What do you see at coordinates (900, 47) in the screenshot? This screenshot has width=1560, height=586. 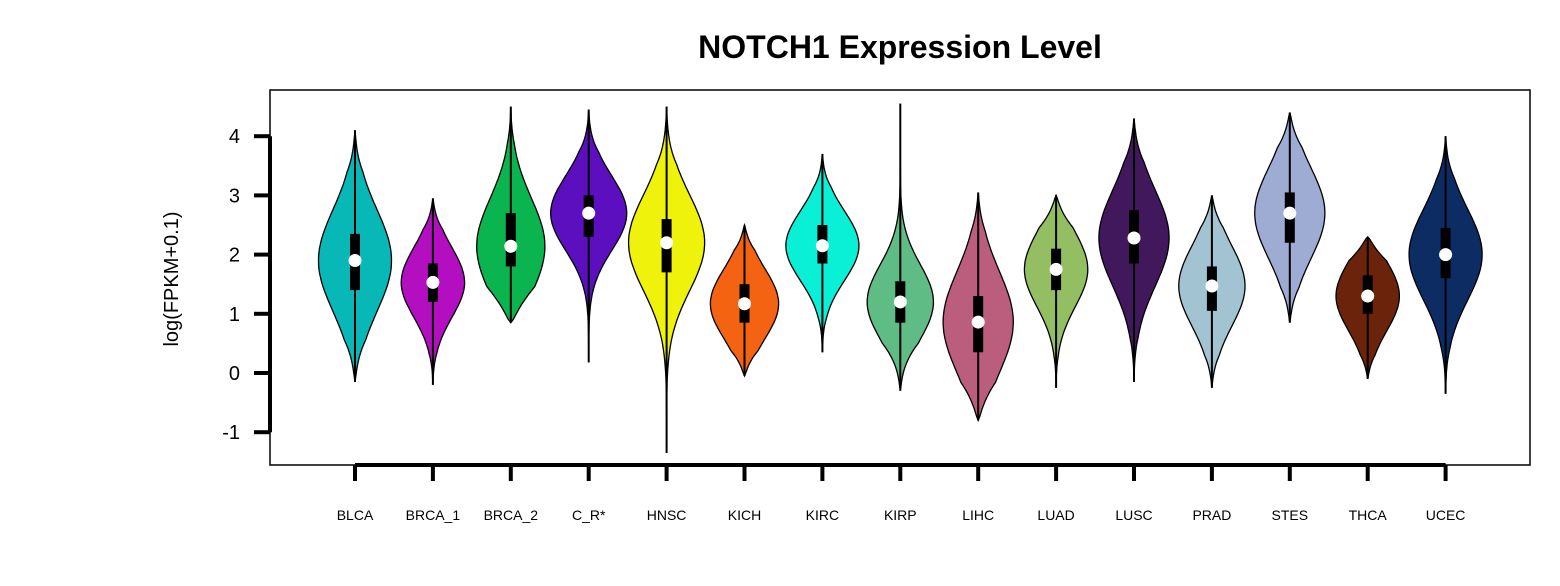 I see `chart-title: NOTCH1 Expression Level` at bounding box center [900, 47].